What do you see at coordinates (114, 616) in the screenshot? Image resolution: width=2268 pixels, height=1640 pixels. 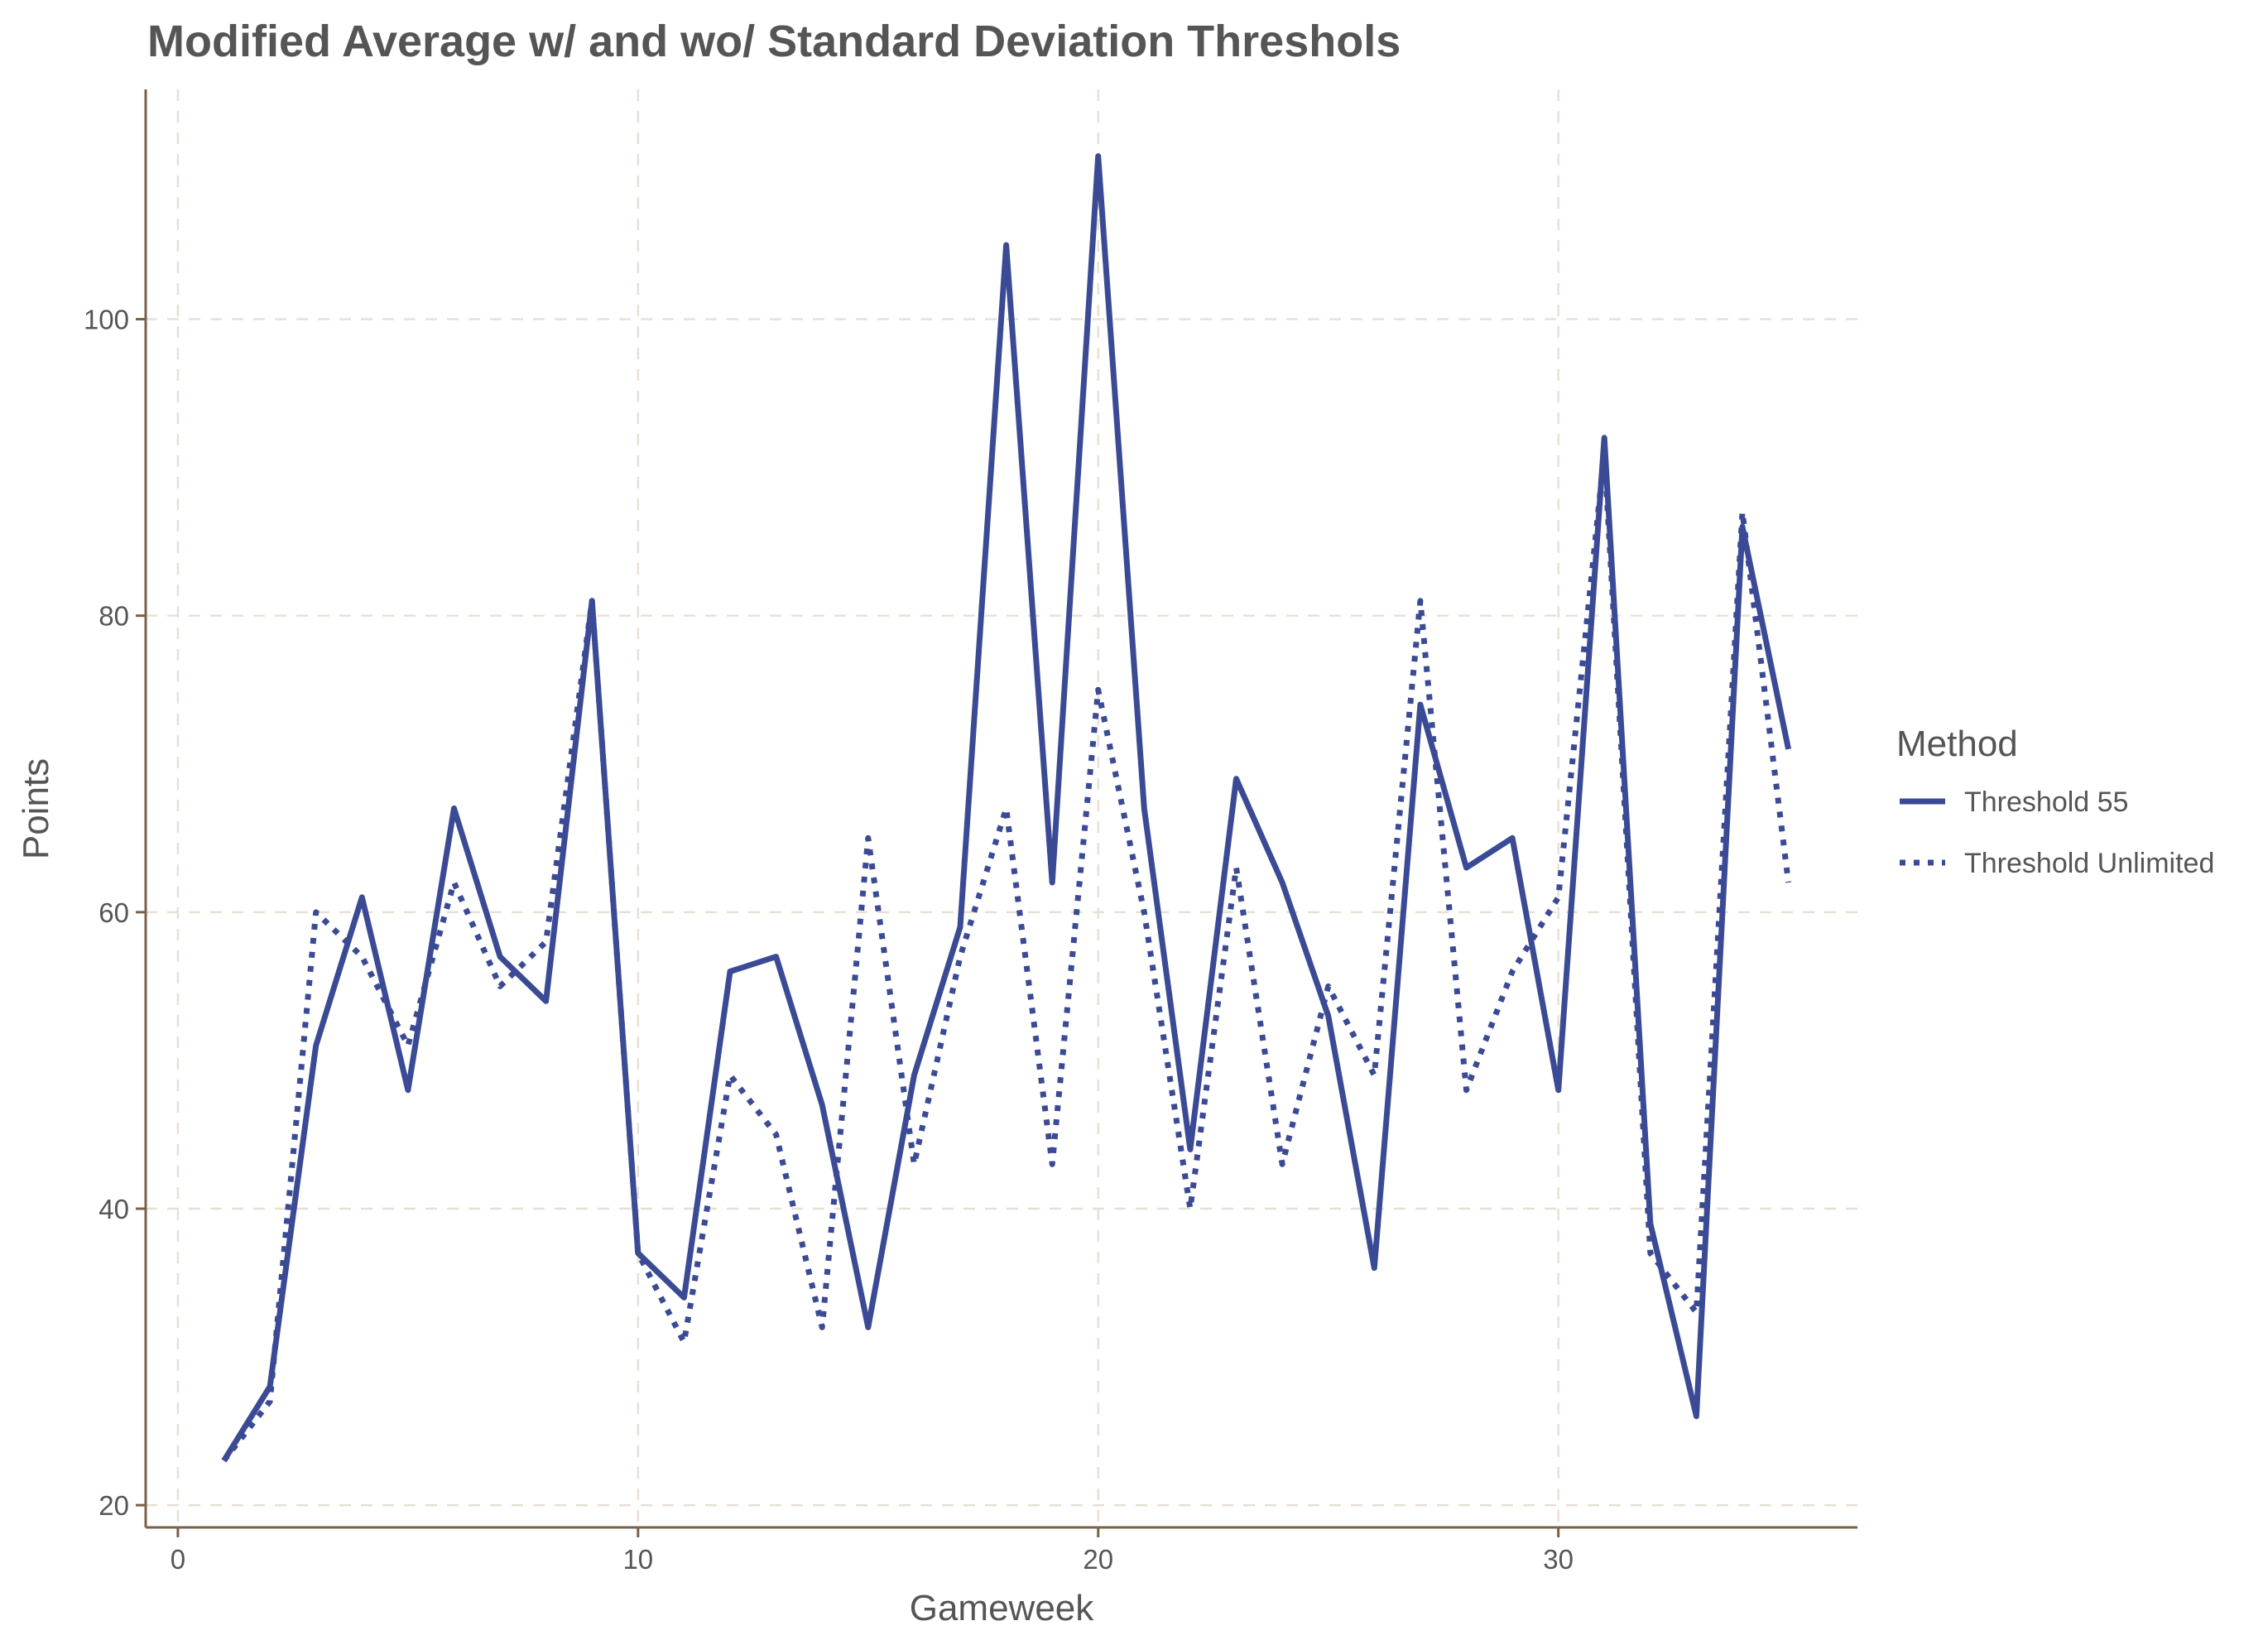 I see `y-tick-label: 80` at bounding box center [114, 616].